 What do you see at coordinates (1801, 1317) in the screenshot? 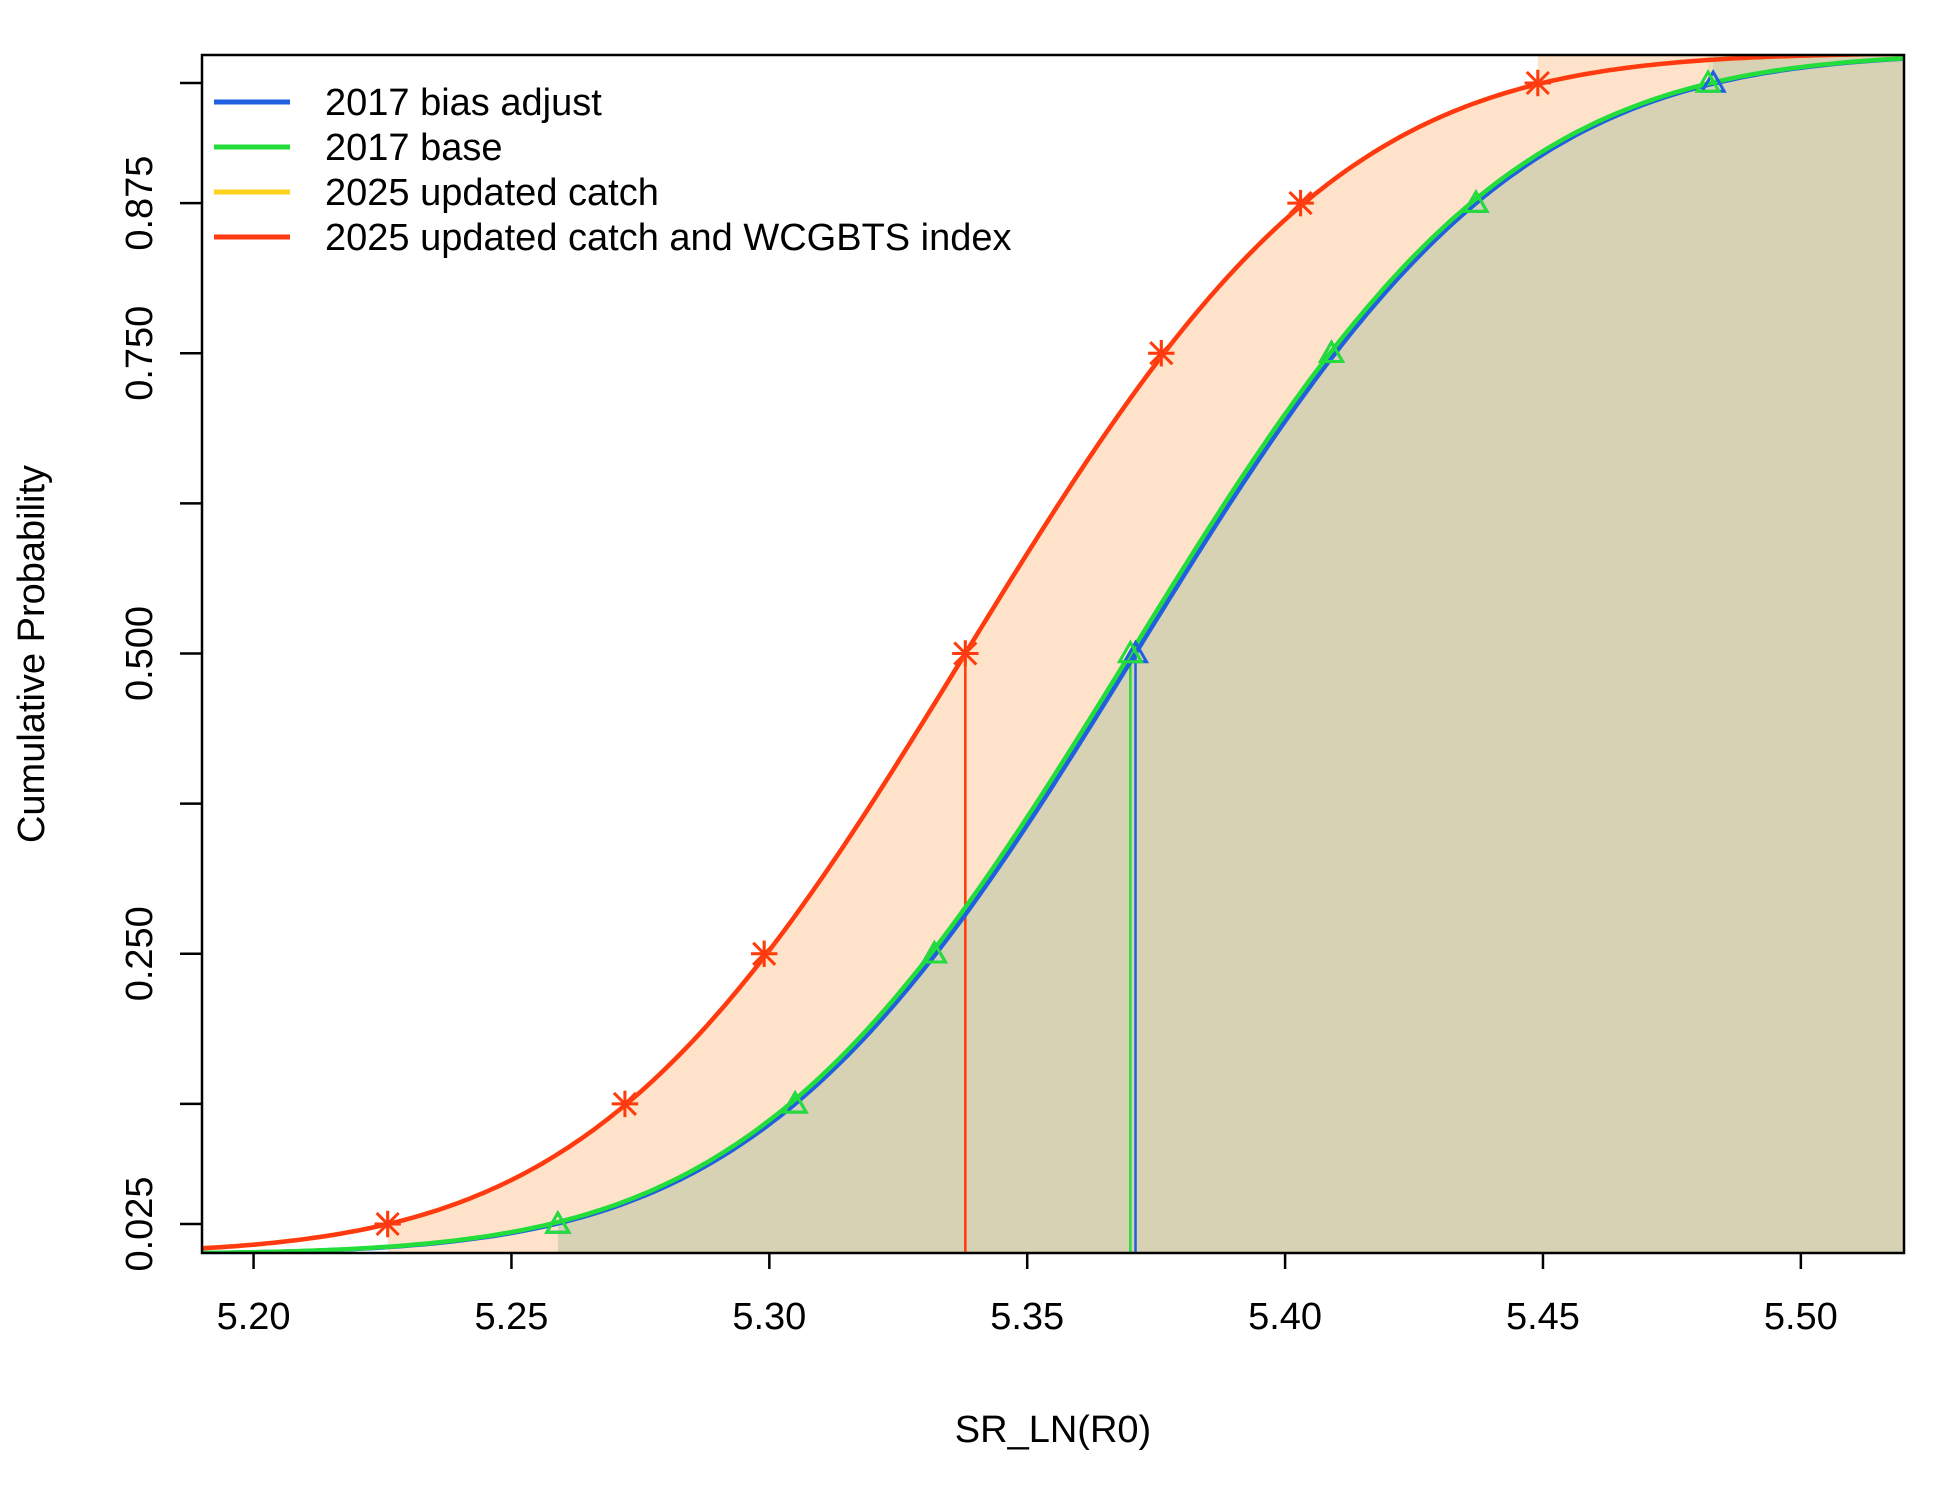
I see `x-tick-label-6: 5.50` at bounding box center [1801, 1317].